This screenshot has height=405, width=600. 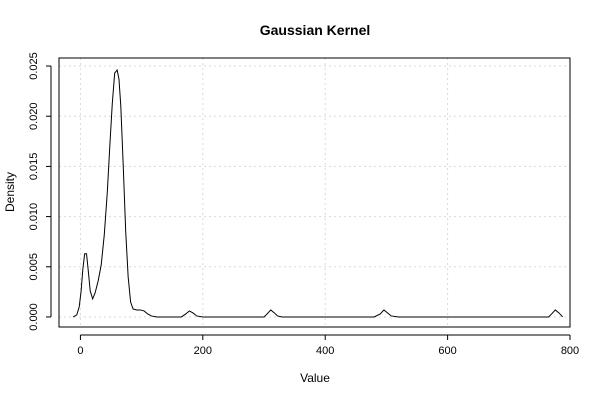 What do you see at coordinates (40, 191) in the screenshot?
I see `y-axis: 0.000 0.005 0.010 0.015 0.020 0.025` at bounding box center [40, 191].